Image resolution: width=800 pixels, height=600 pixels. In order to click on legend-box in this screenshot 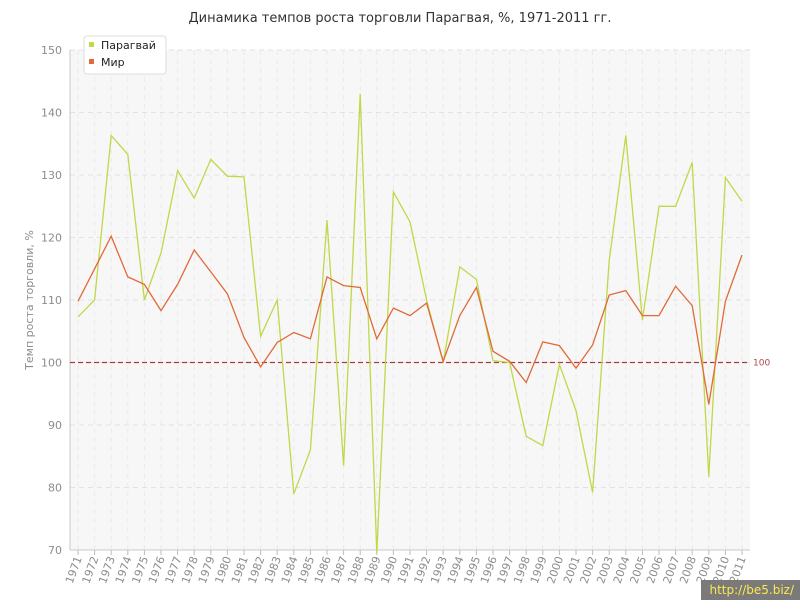, I will do `click(125, 55)`.